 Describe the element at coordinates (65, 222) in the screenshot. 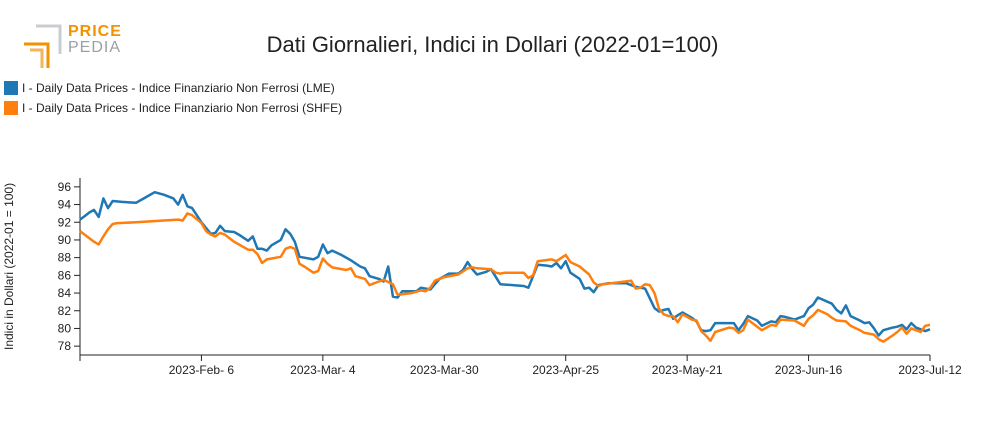

I see `y-tick-label: 92` at that location.